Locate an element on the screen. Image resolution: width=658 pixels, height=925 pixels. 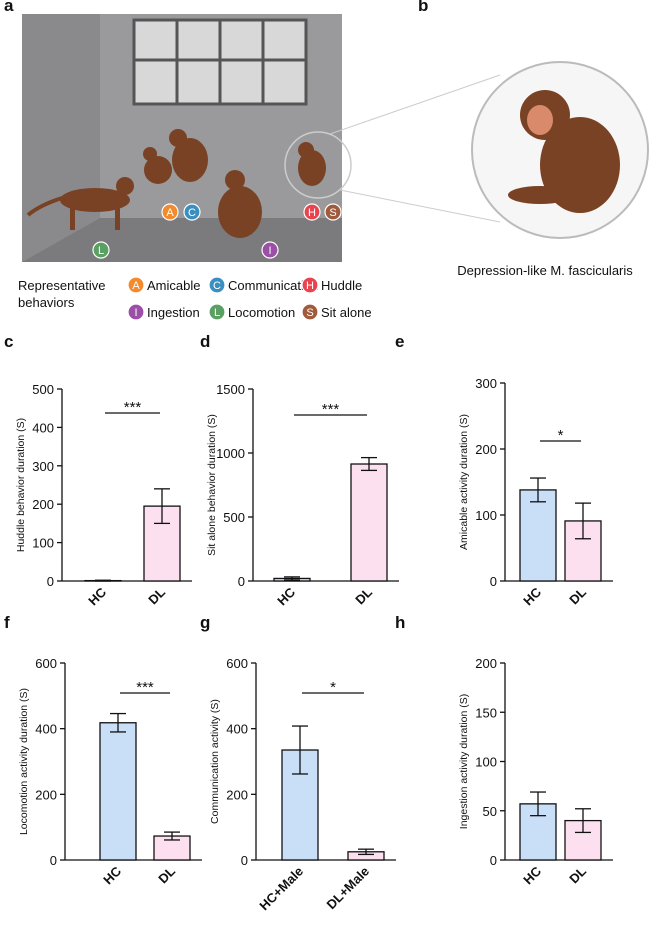
panel-letter: h is located at coordinates (400, 622).